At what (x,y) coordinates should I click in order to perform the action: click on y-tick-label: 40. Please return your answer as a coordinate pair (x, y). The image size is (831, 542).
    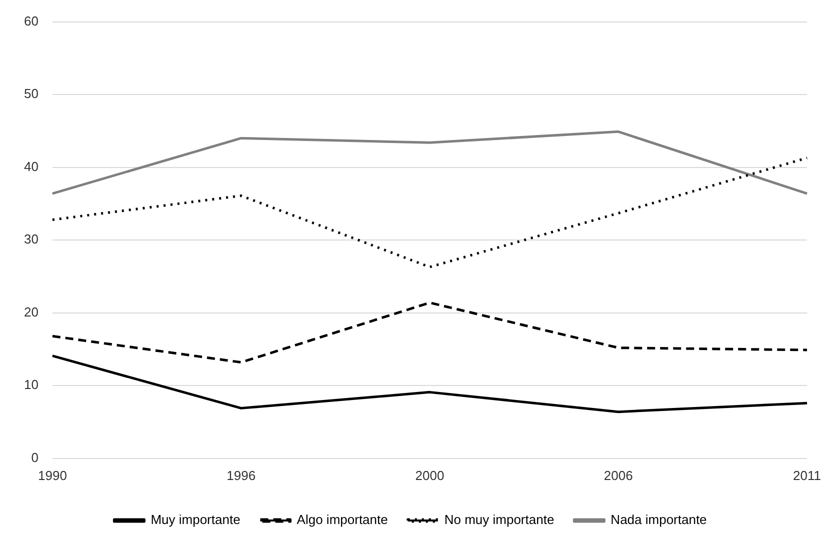
    Looking at the image, I should click on (31, 166).